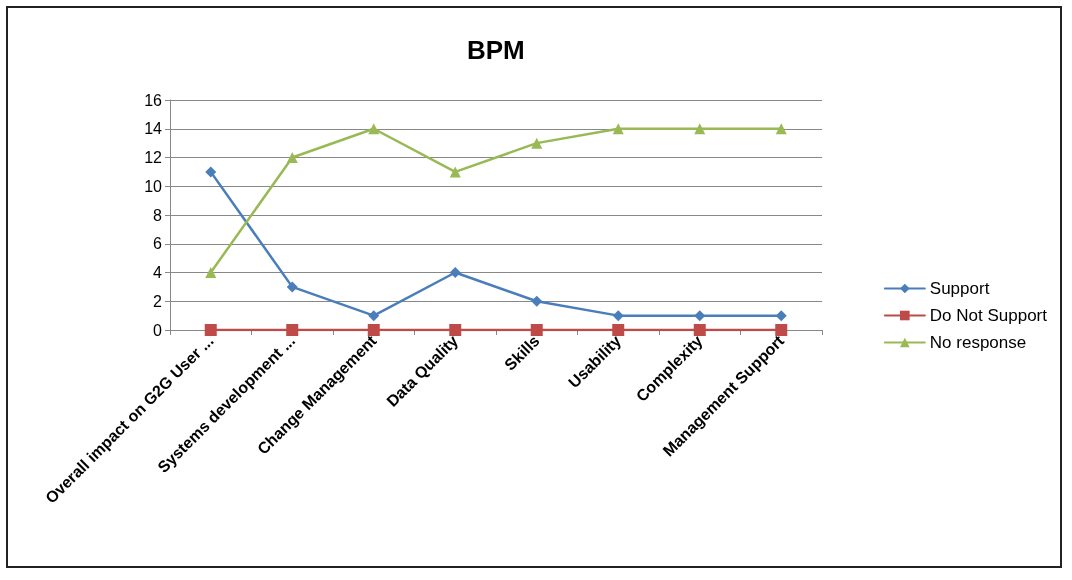 Image resolution: width=1072 pixels, height=580 pixels. I want to click on y-tick-label: 2, so click(158, 301).